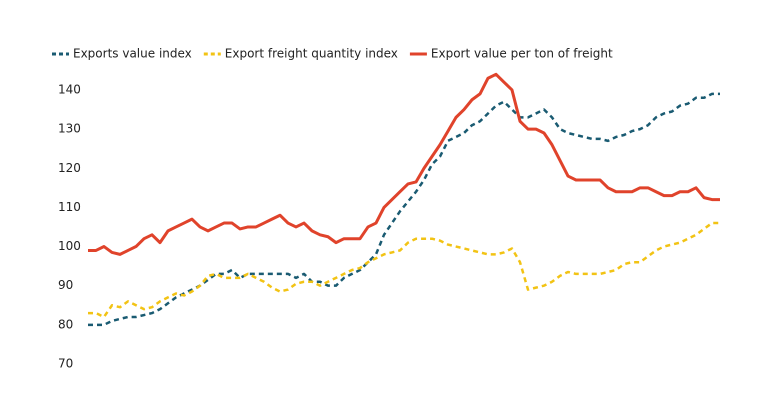 The width and height of the screenshot is (780, 404). Describe the element at coordinates (311, 54) in the screenshot. I see `legend-label: Export freight quantity index` at that location.